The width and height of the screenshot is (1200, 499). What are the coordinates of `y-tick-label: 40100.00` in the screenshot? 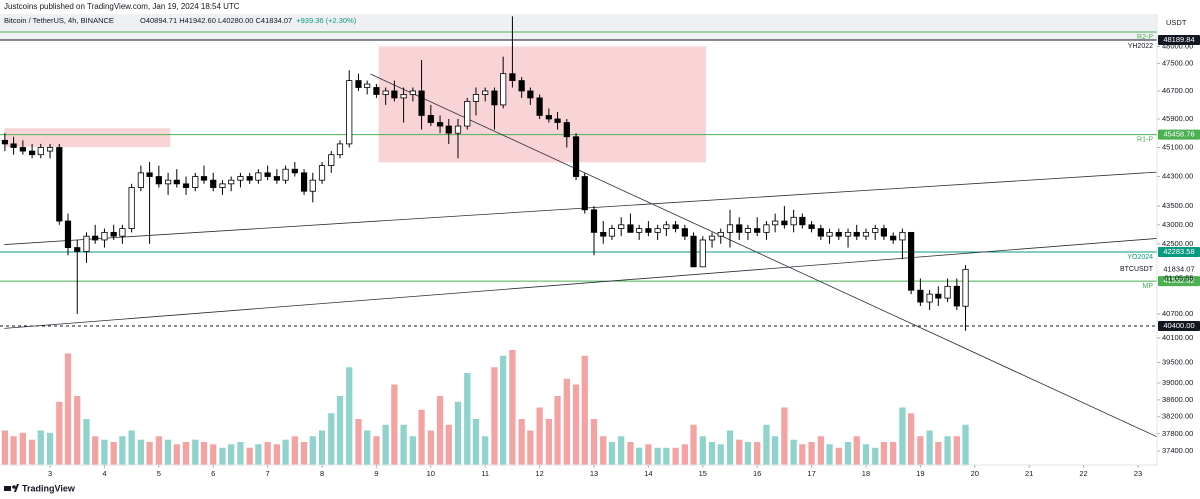 It's located at (1177, 337).